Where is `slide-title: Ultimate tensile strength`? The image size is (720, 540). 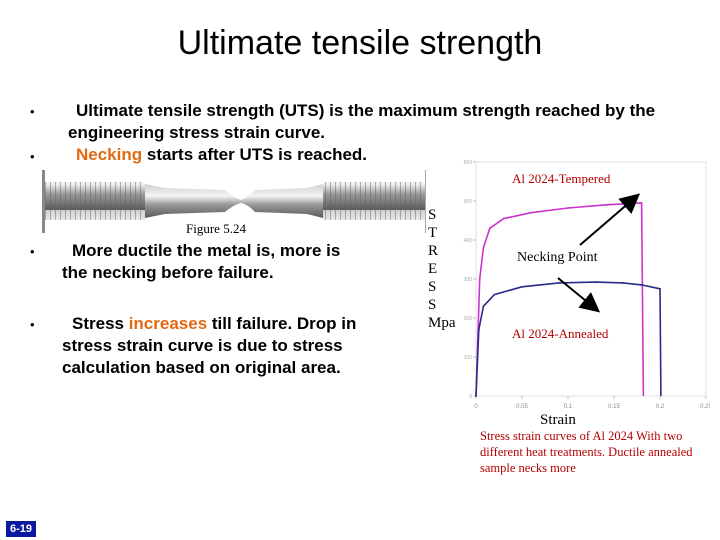 slide-title: Ultimate tensile strength is located at coordinates (360, 43).